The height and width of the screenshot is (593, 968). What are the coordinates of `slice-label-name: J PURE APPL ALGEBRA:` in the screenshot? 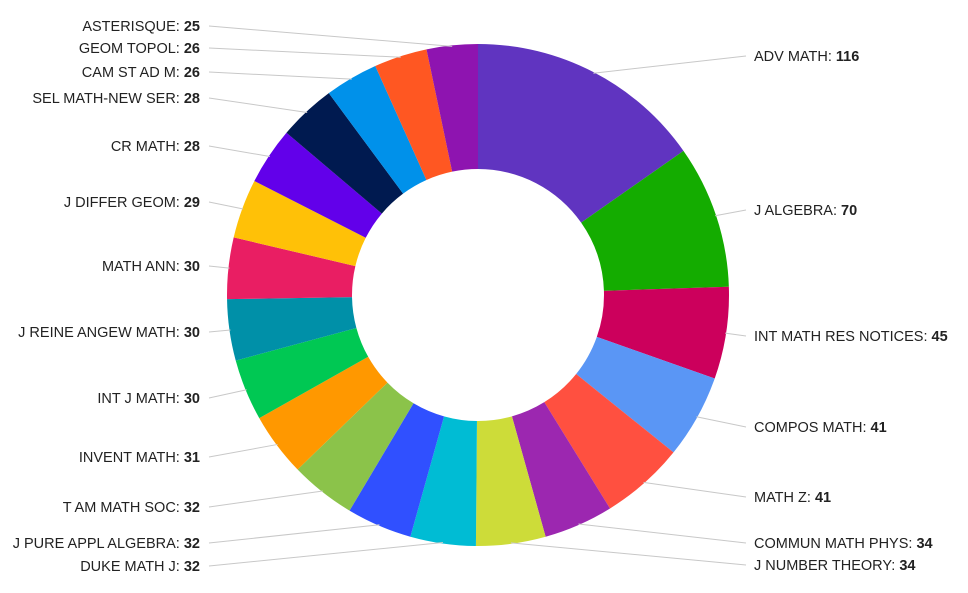 It's located at (98, 544).